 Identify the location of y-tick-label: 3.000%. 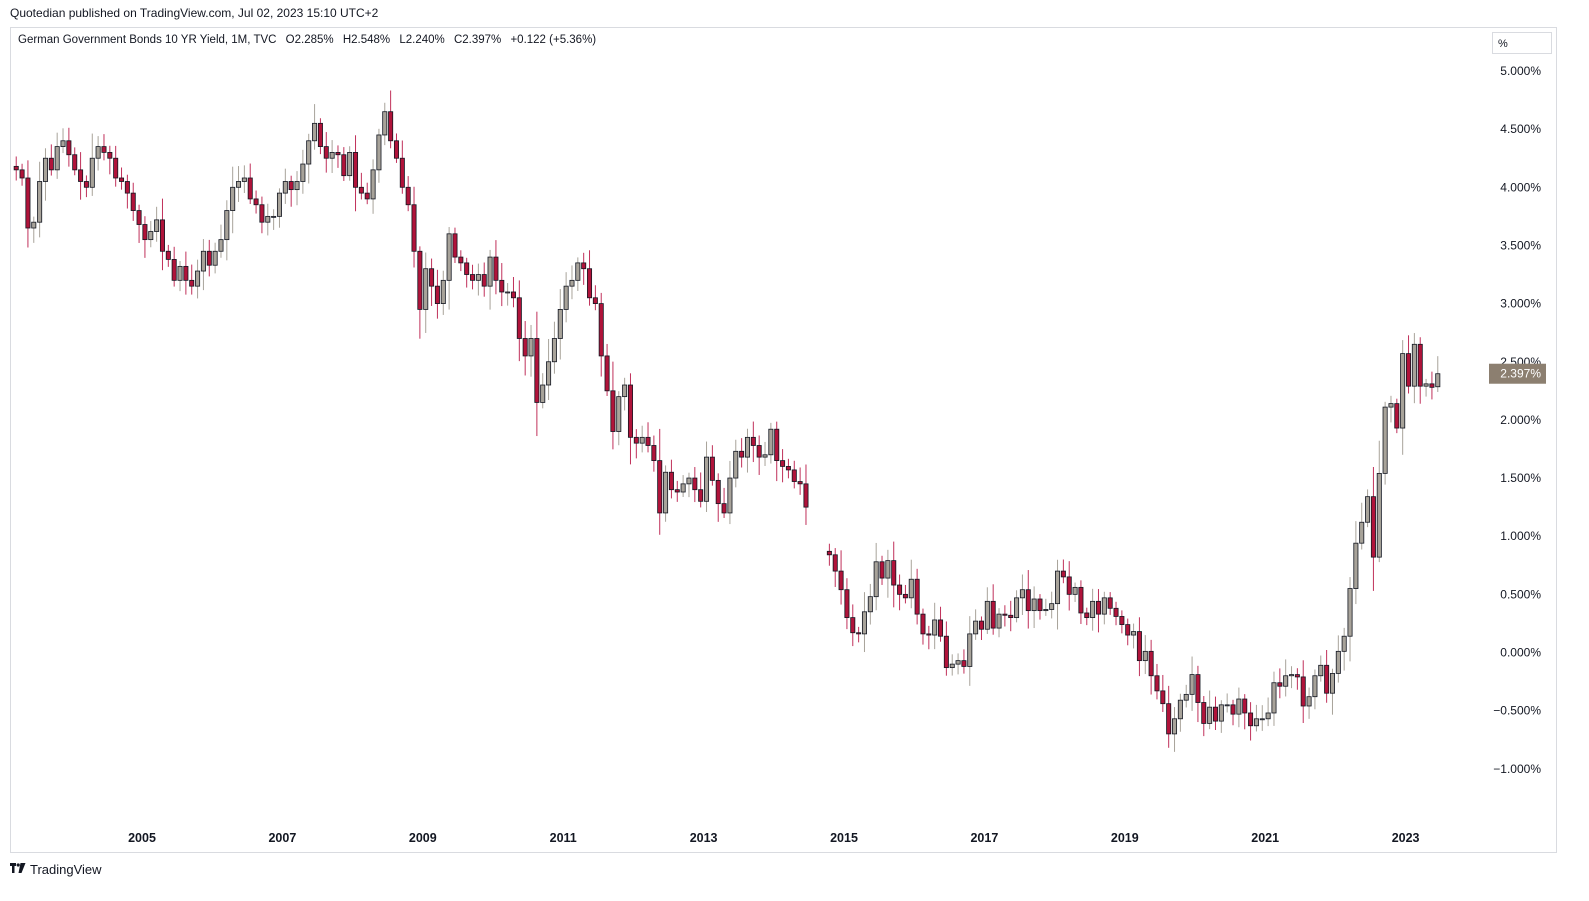
(1520, 304).